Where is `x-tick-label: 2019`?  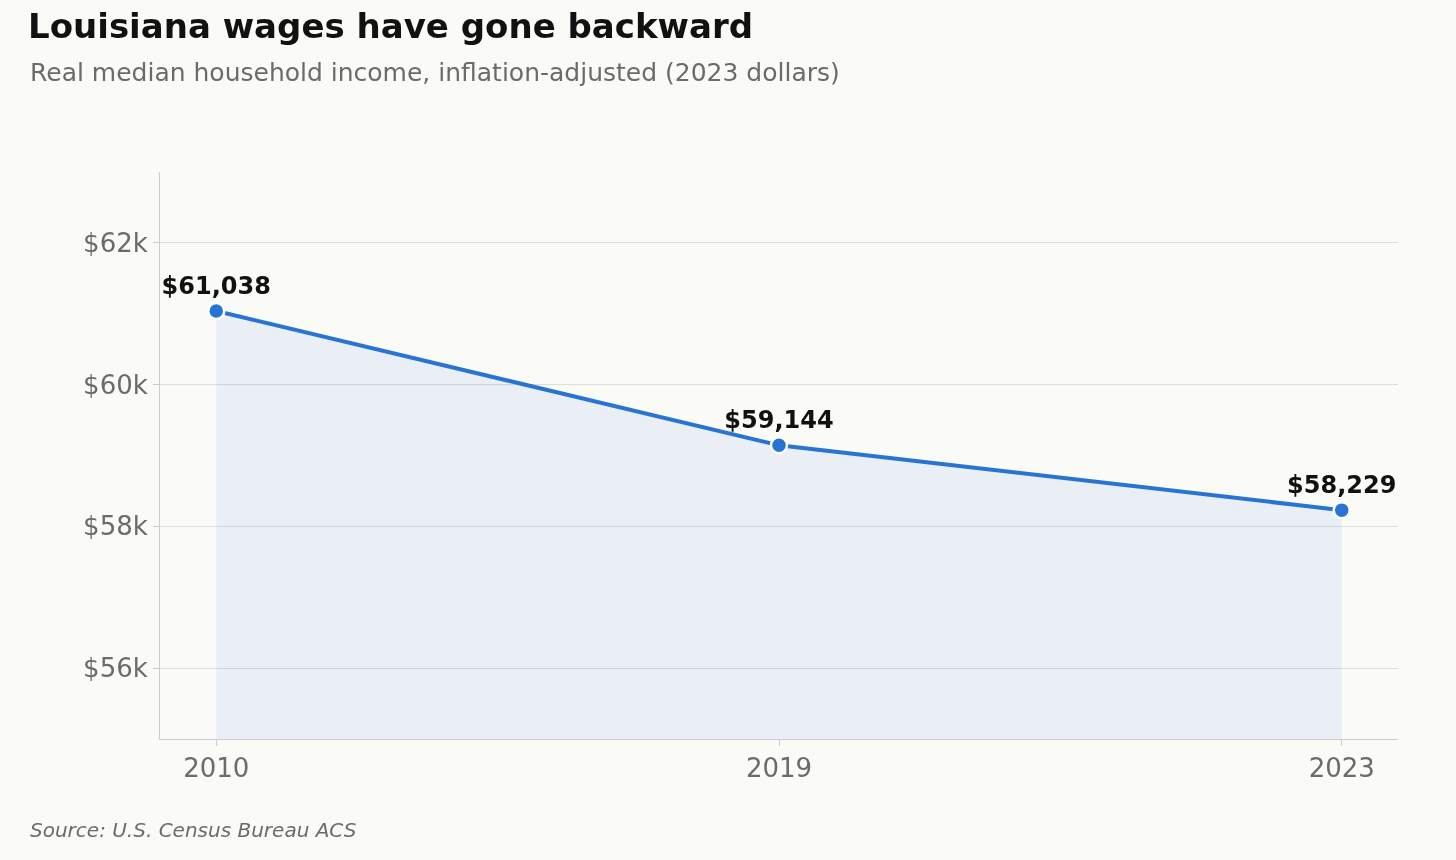
x-tick-label: 2019 is located at coordinates (779, 768).